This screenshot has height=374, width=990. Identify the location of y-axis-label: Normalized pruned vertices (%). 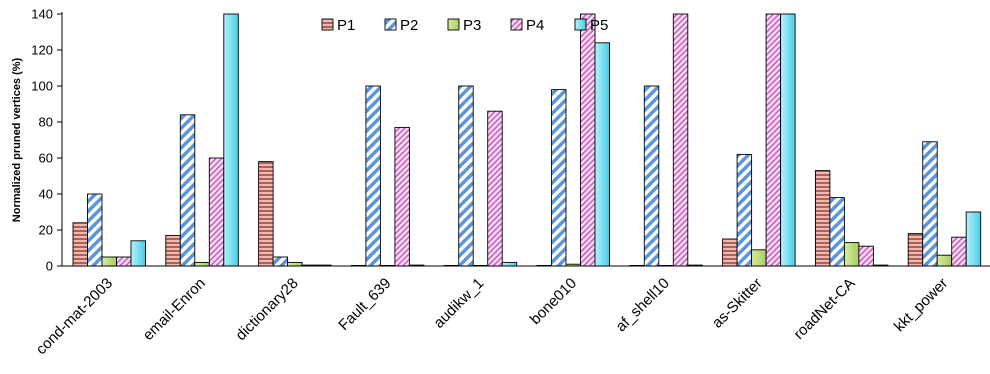
(17, 139).